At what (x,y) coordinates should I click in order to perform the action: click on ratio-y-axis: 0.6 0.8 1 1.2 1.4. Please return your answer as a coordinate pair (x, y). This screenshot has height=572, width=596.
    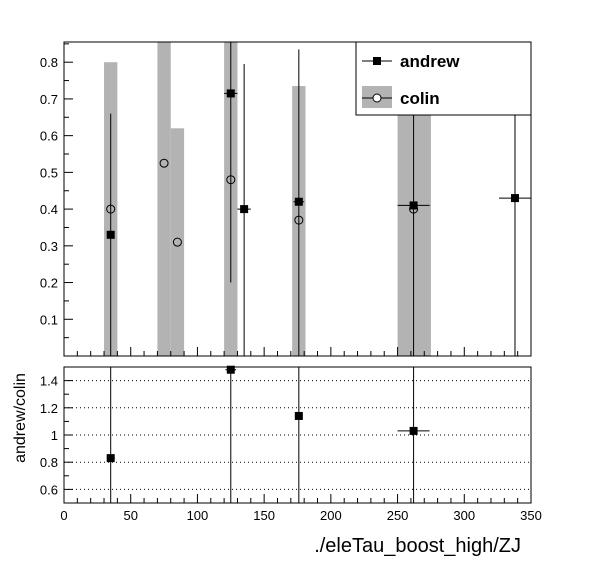
    Looking at the image, I should click on (56, 439).